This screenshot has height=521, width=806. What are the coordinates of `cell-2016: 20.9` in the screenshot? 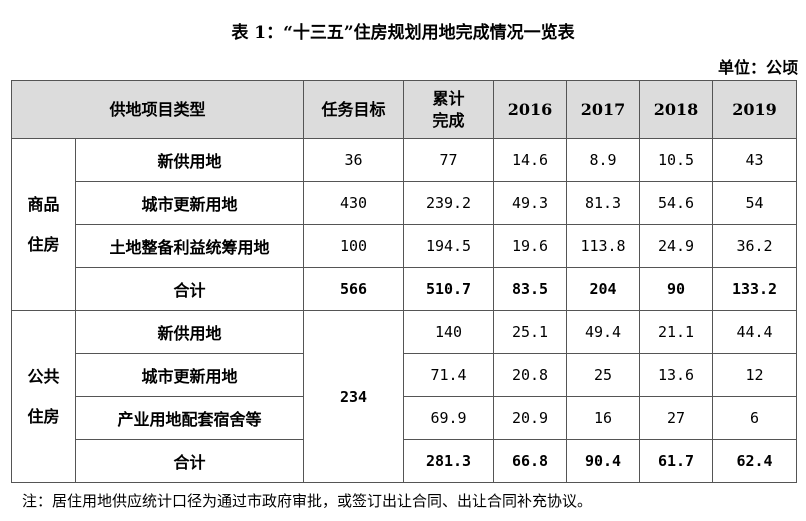 It's located at (530, 418).